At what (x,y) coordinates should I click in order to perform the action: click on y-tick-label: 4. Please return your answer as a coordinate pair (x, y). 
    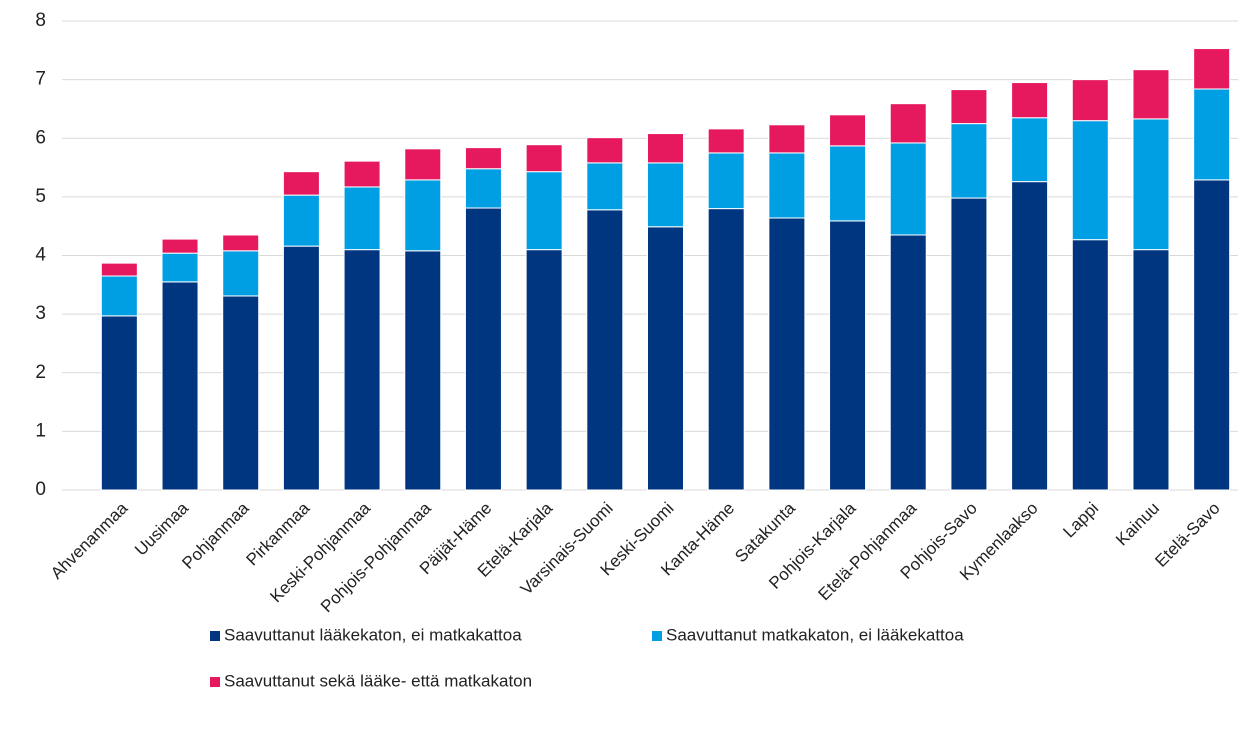
    Looking at the image, I should click on (40, 255).